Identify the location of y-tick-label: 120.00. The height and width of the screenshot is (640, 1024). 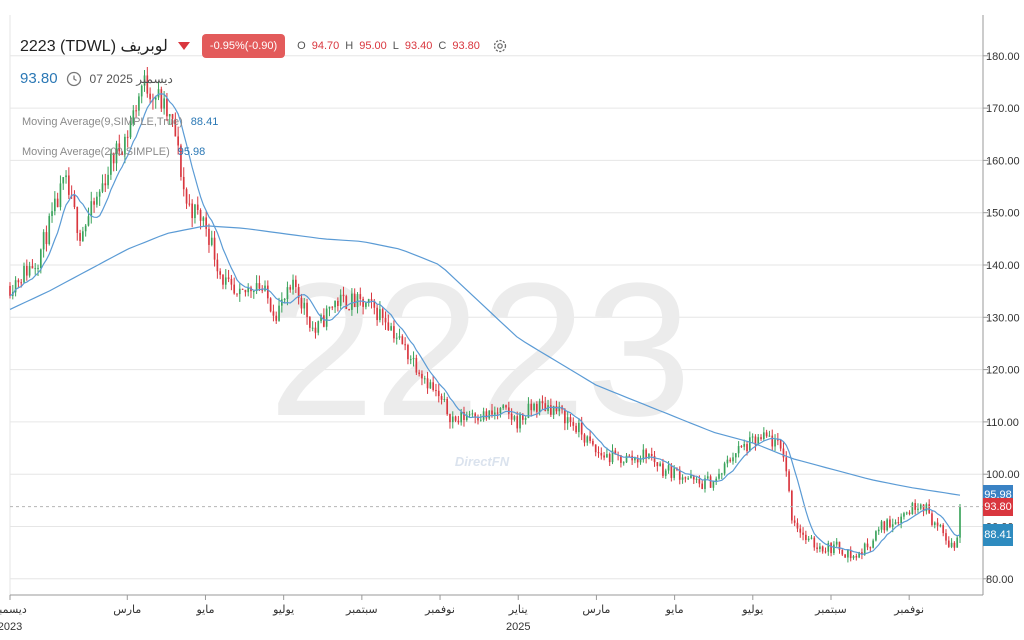
(1003, 371).